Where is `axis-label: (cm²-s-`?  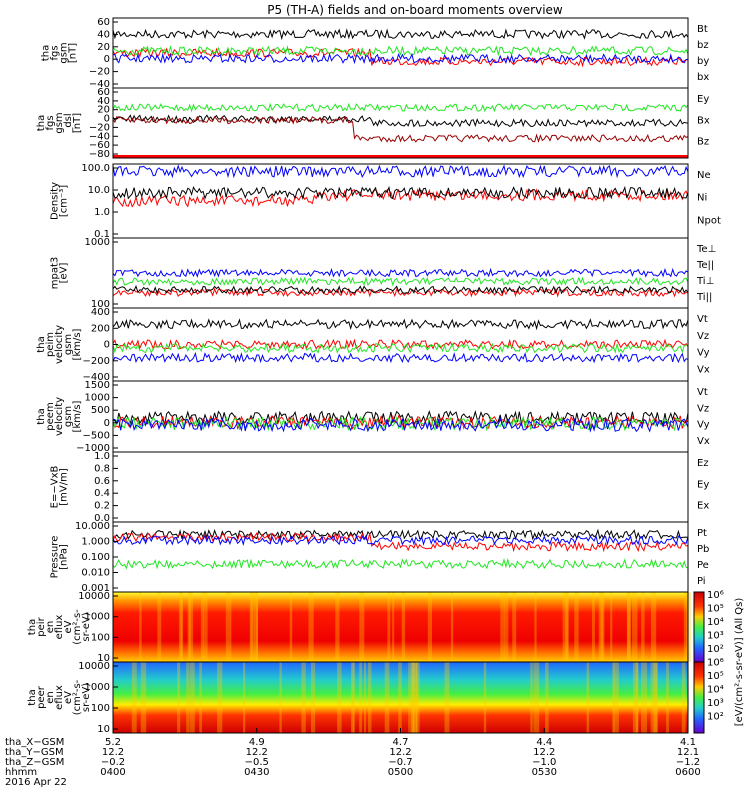 axis-label: (cm²-s- is located at coordinates (77, 627).